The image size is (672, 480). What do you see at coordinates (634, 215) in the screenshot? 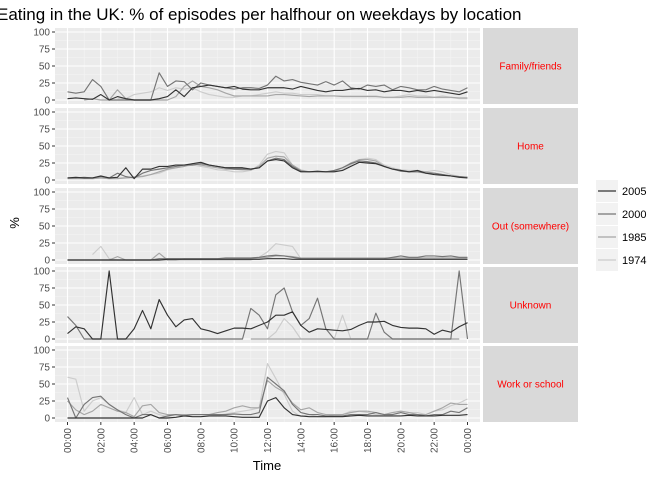
I see `legend-label-2000: 2000` at bounding box center [634, 215].